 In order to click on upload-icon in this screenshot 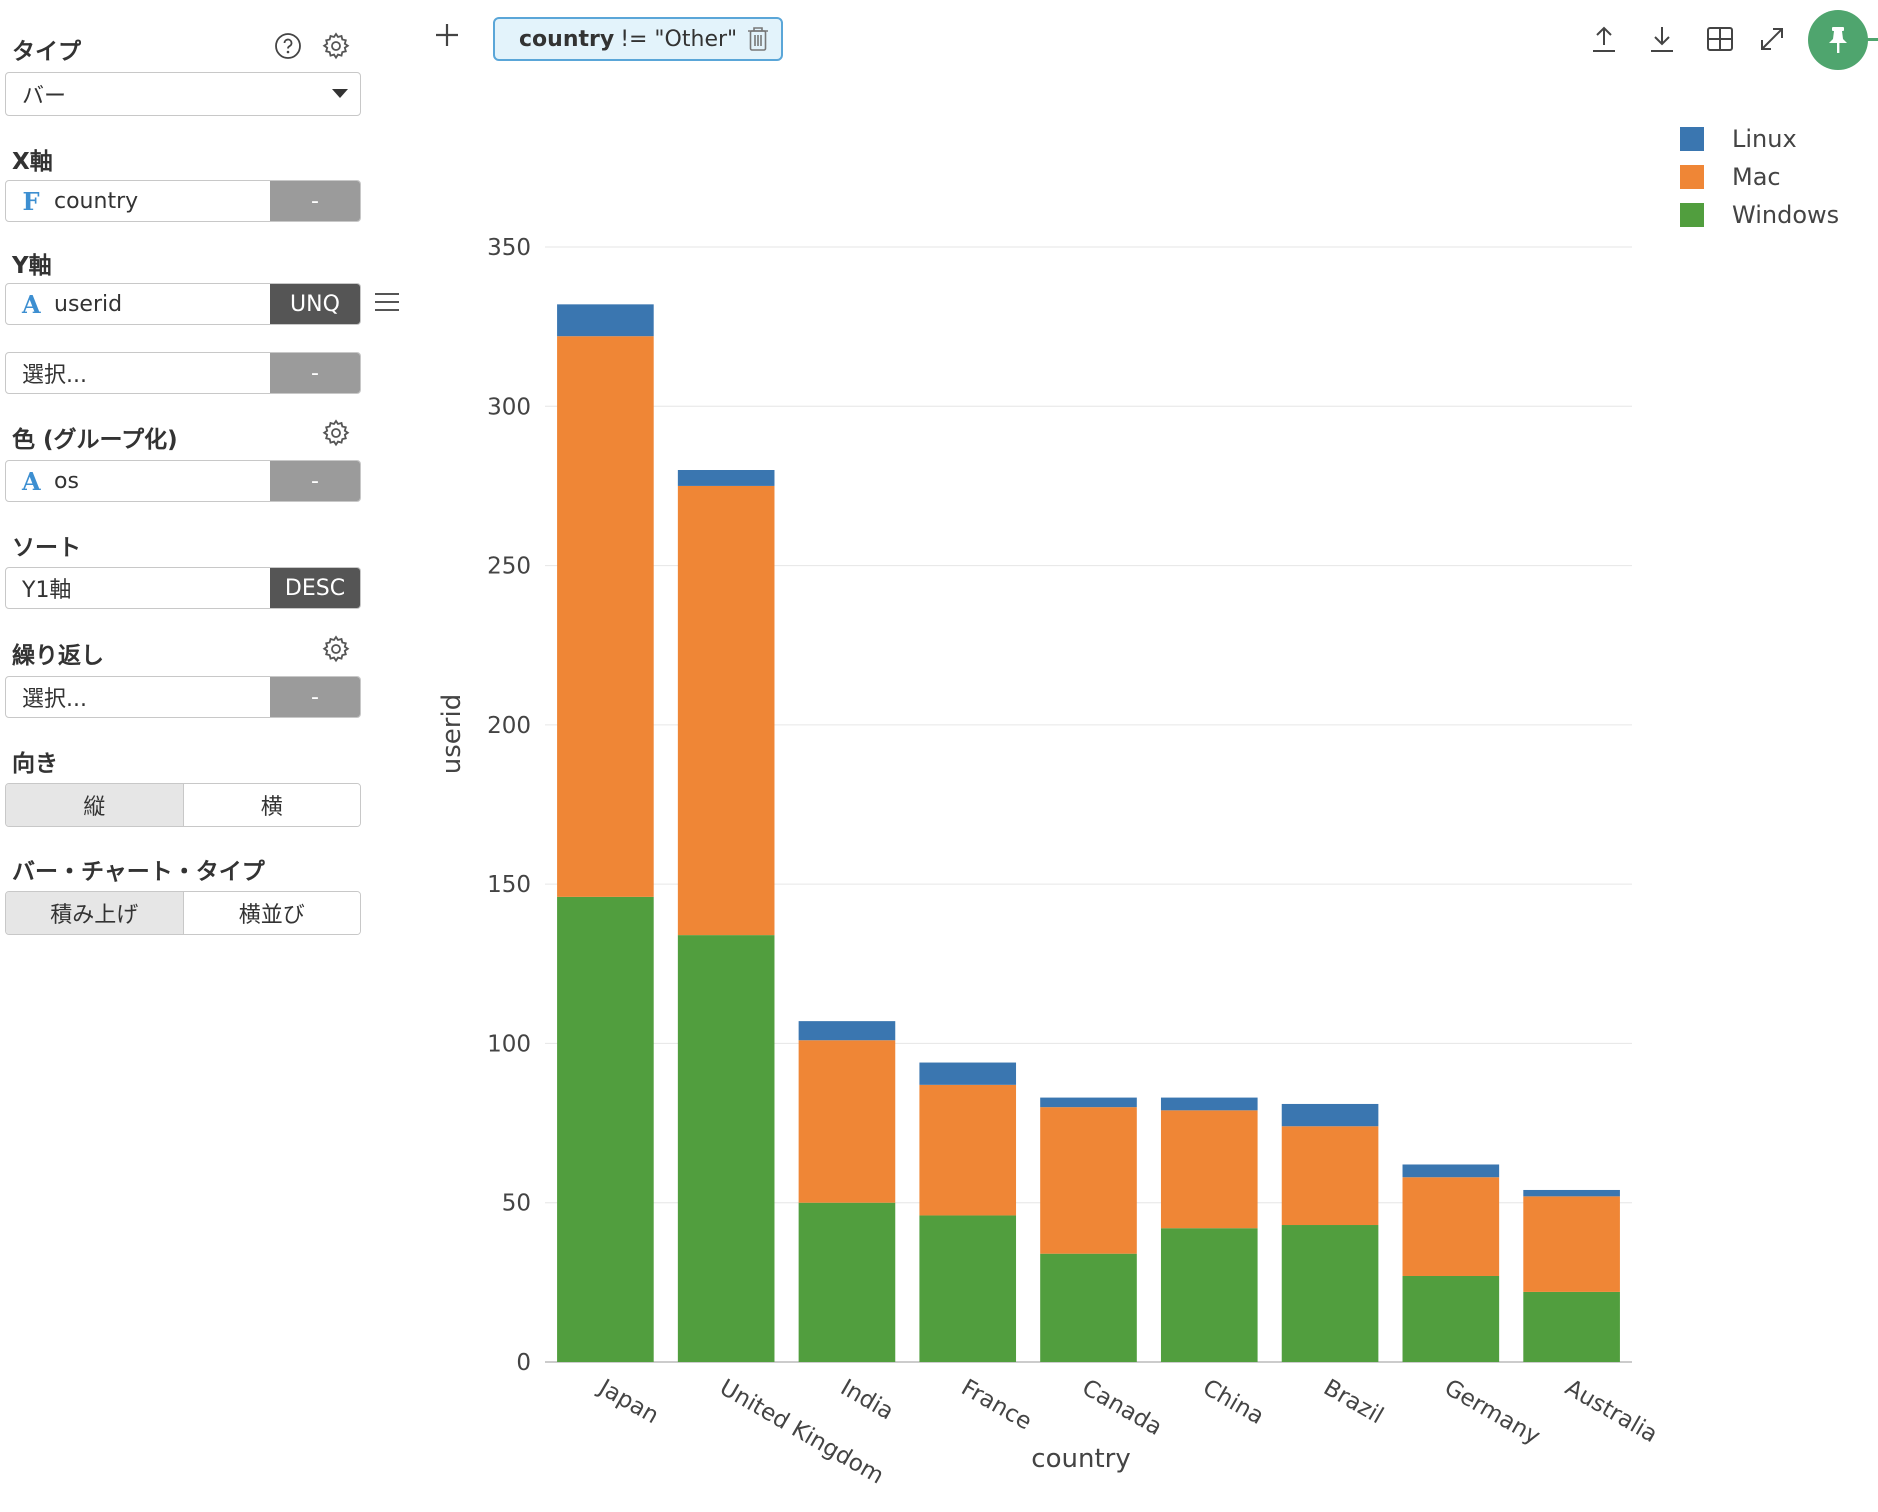, I will do `click(1604, 39)`.